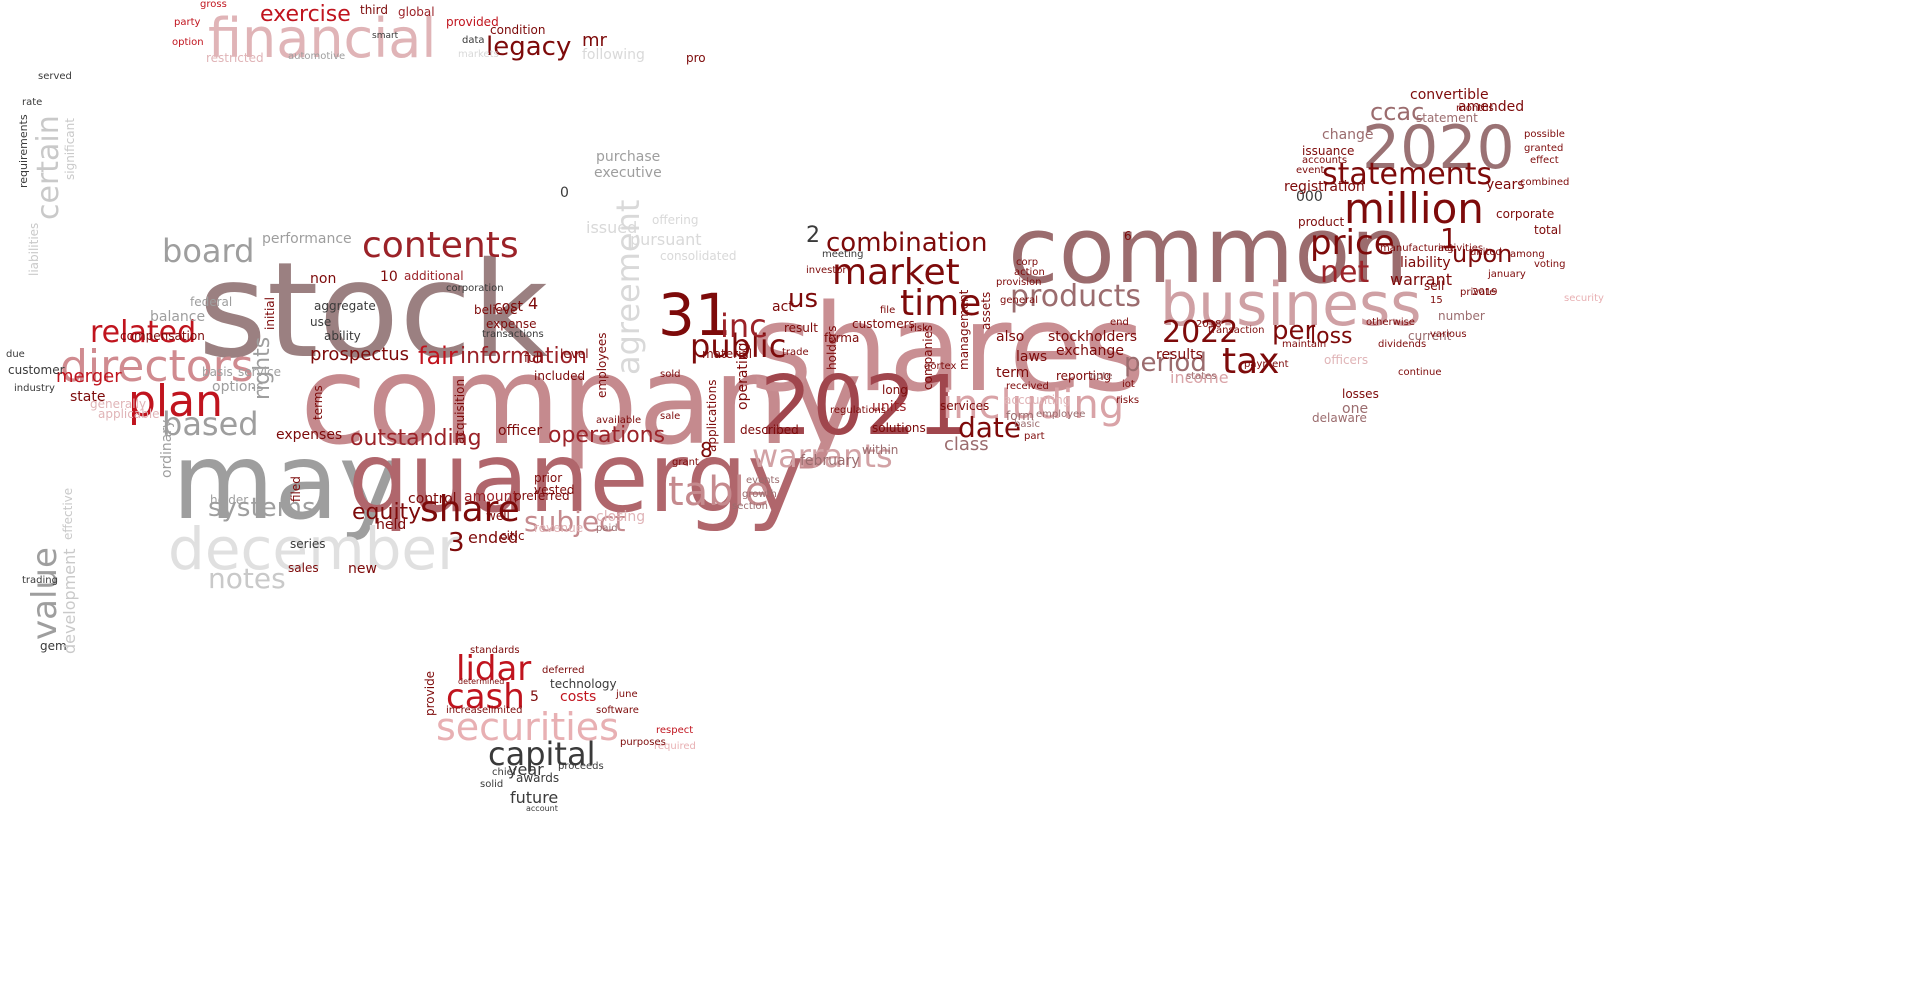  What do you see at coordinates (883, 324) in the screenshot?
I see `word-small: customers` at bounding box center [883, 324].